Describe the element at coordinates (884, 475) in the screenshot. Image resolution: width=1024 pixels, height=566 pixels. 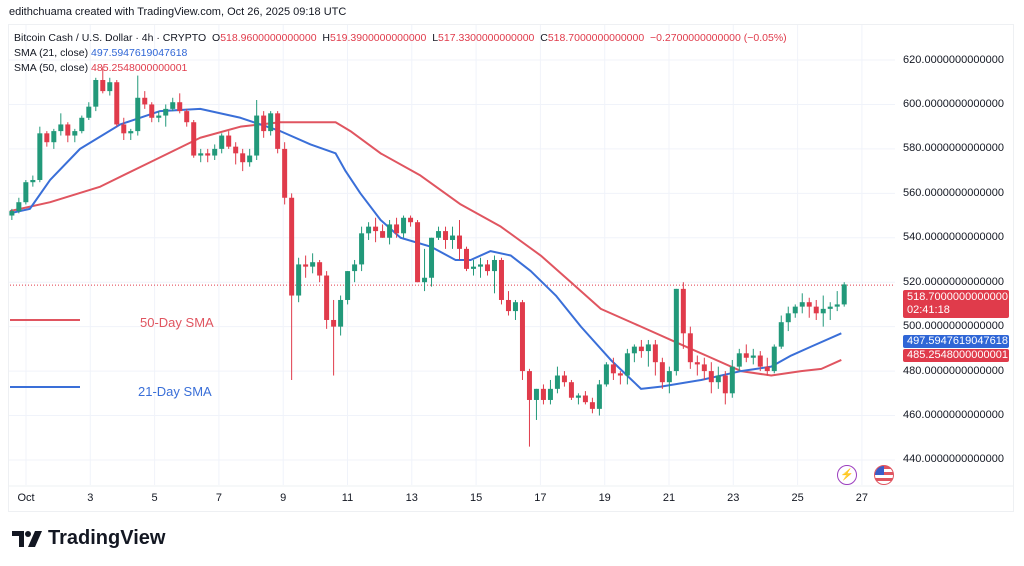
I see `us-flag-icon` at that location.